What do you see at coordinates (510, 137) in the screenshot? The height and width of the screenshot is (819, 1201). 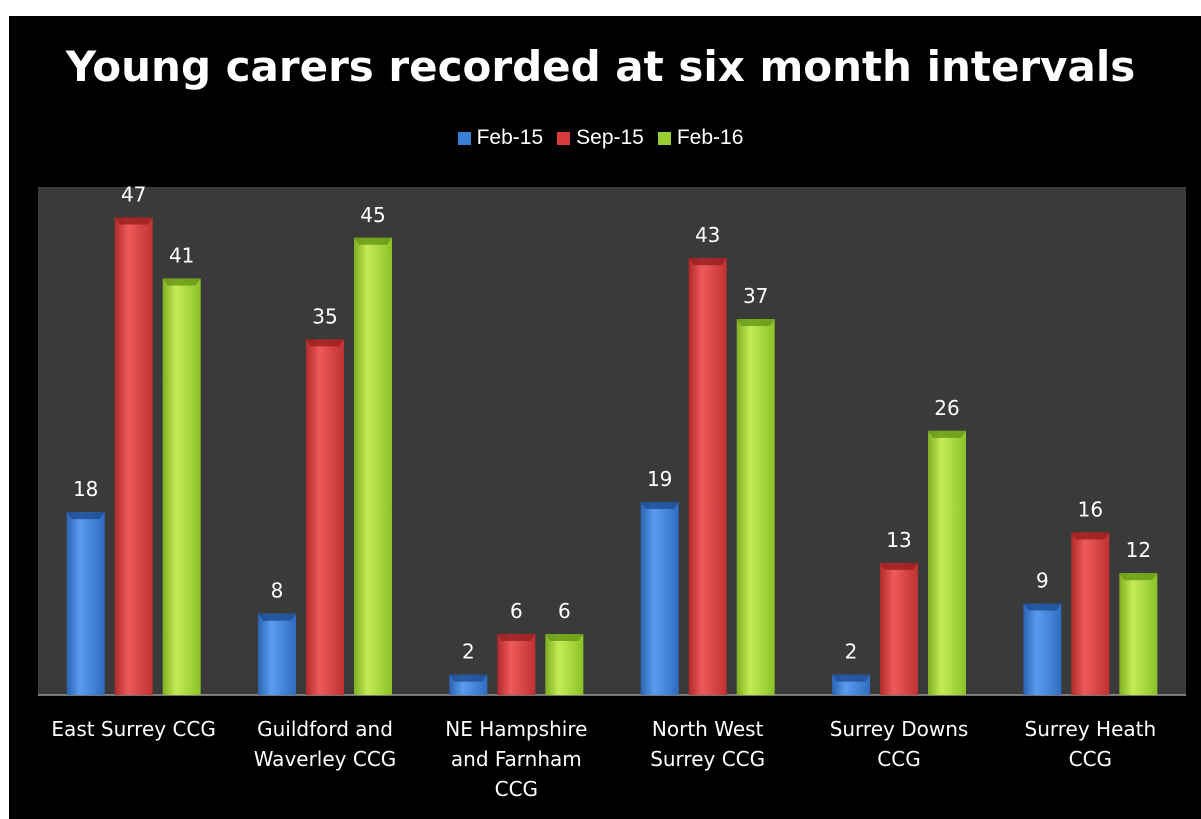 I see `legend-label-feb-15: Feb-15` at bounding box center [510, 137].